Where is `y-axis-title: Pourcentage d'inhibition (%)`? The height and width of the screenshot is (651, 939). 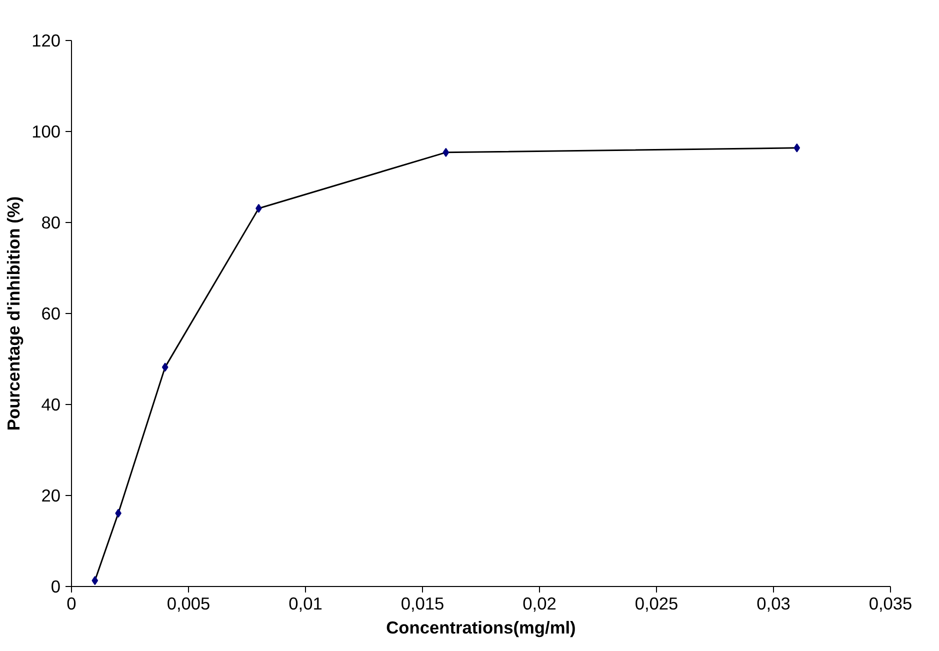 y-axis-title: Pourcentage d'inhibition (%) is located at coordinates (14, 313).